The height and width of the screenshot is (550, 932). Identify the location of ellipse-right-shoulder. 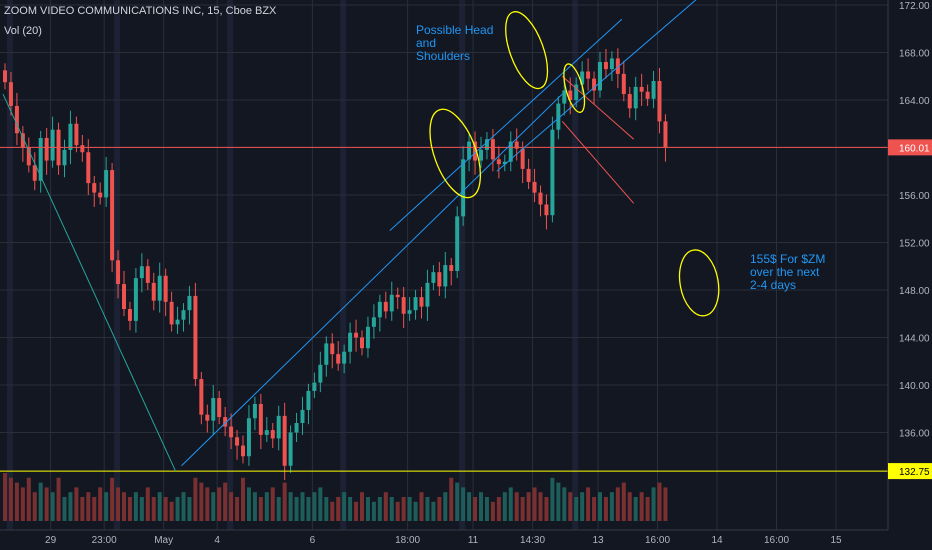
(574, 88).